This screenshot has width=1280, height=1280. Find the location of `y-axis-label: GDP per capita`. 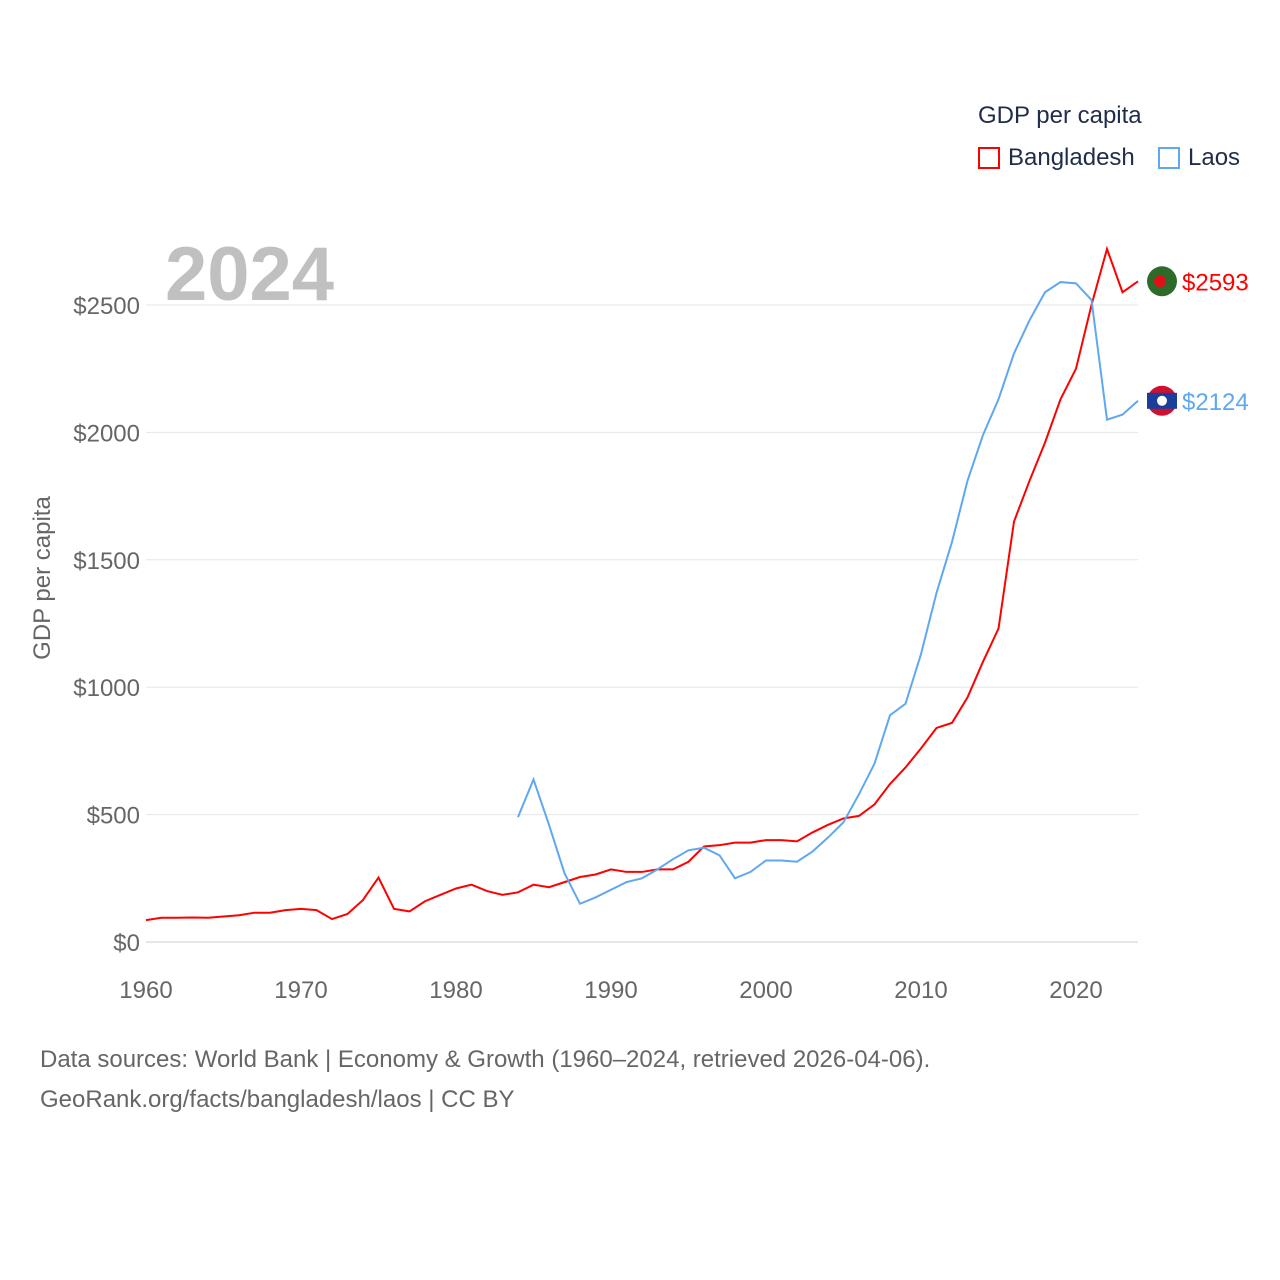

y-axis-label: GDP per capita is located at coordinates (42, 578).